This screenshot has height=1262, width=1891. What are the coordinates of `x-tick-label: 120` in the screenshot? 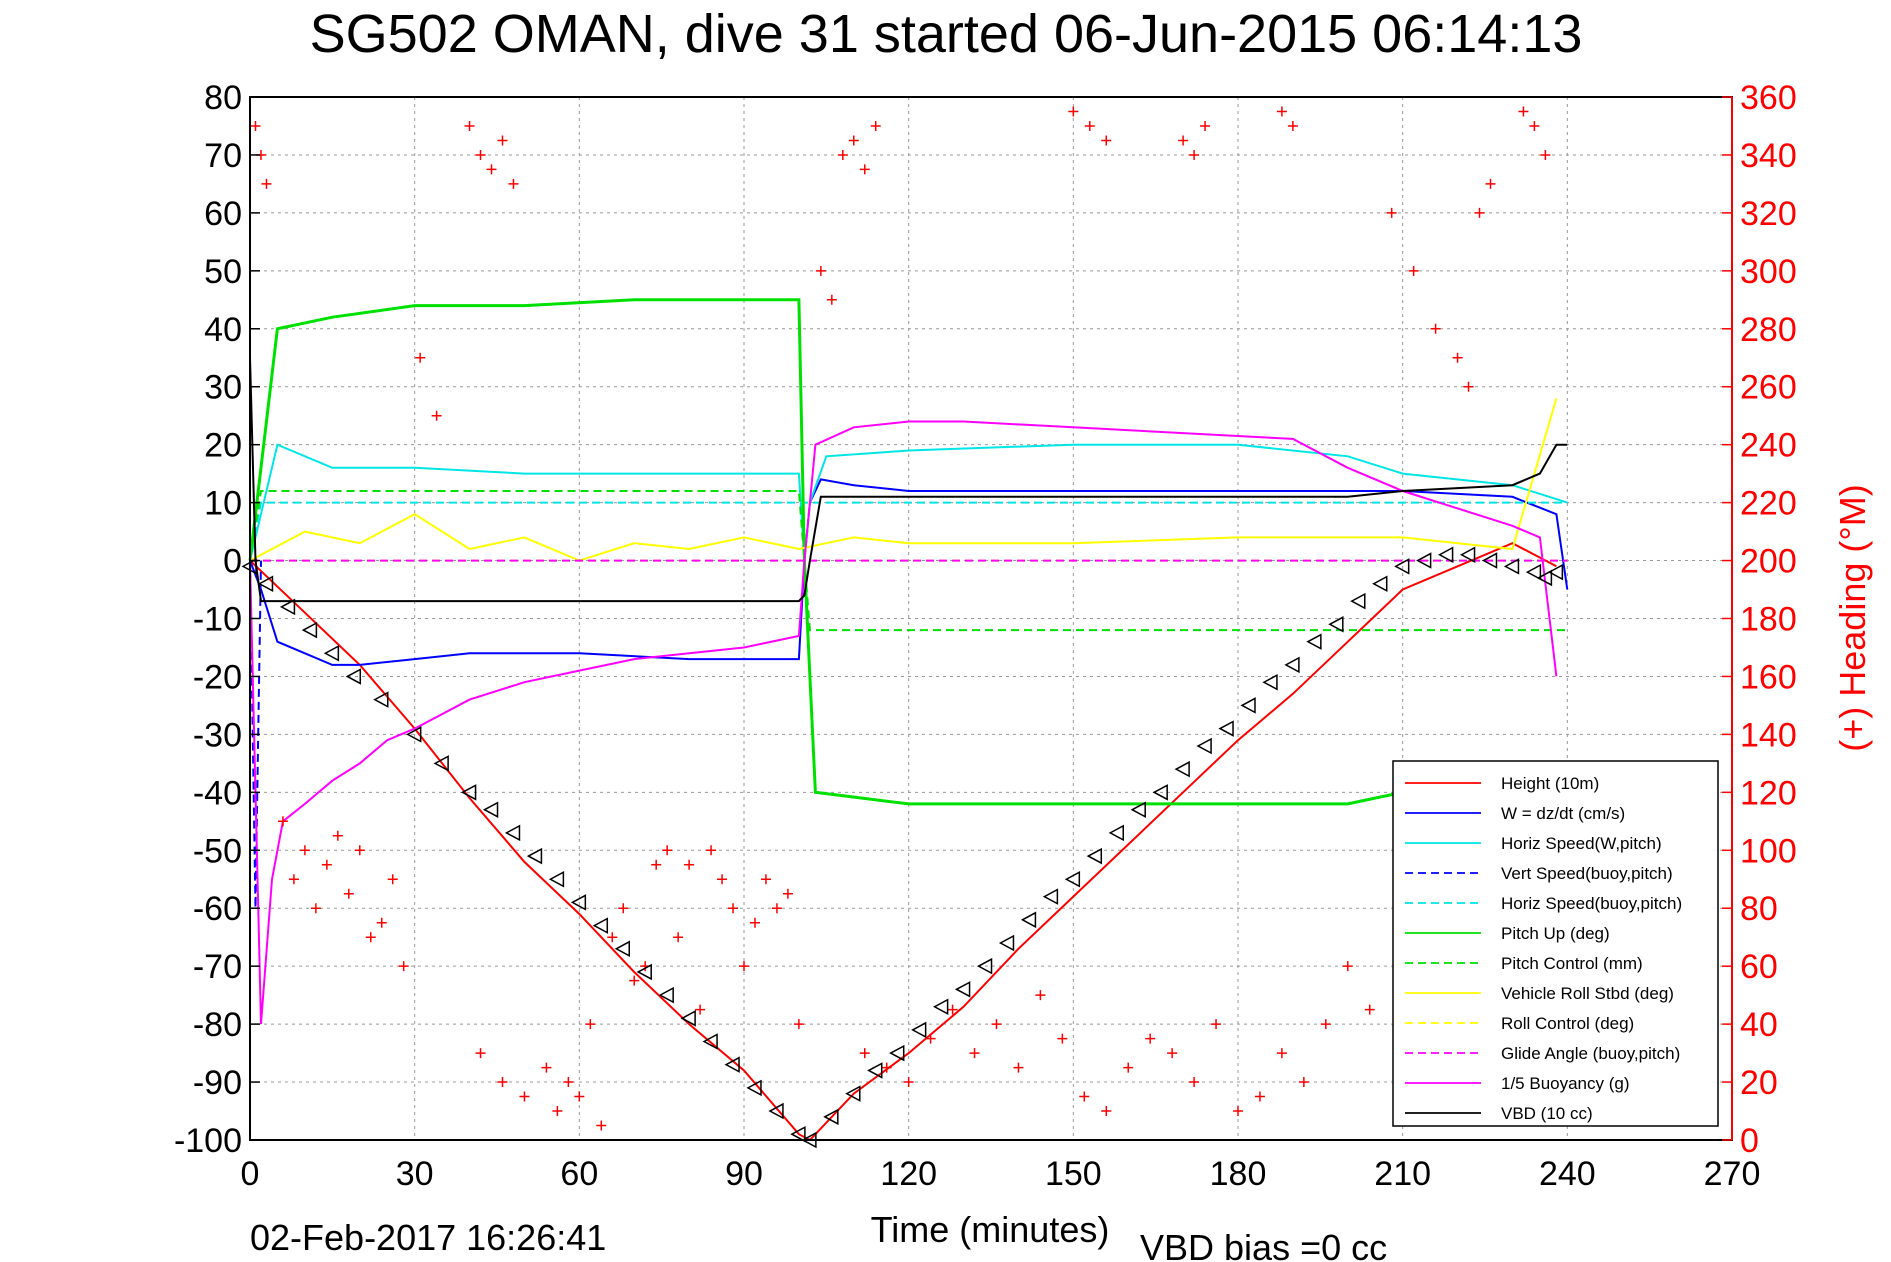 It's located at (908, 1174).